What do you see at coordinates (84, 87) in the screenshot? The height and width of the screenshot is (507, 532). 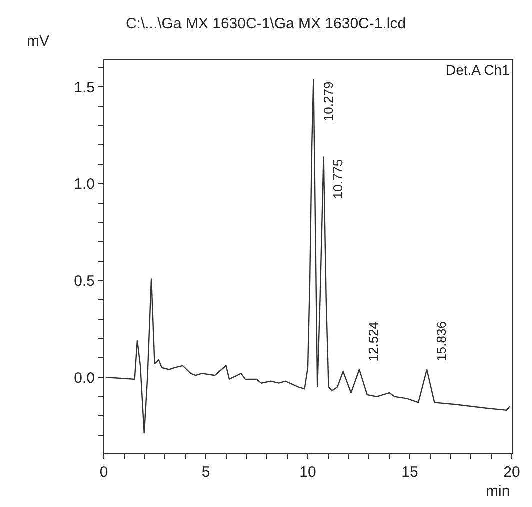 I see `y-tick-label: 1.5` at bounding box center [84, 87].